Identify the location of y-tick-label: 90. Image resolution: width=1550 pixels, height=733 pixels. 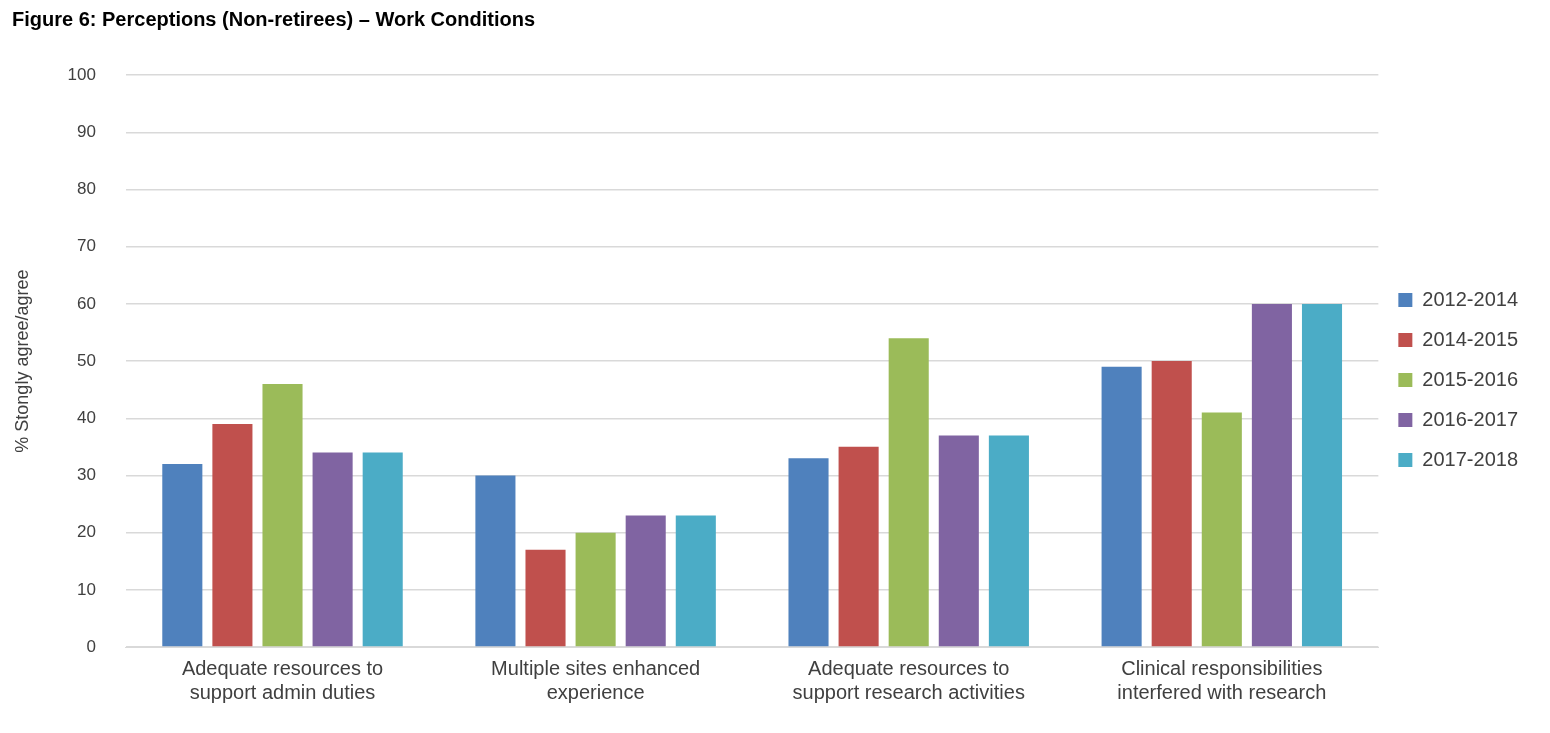
(86, 132).